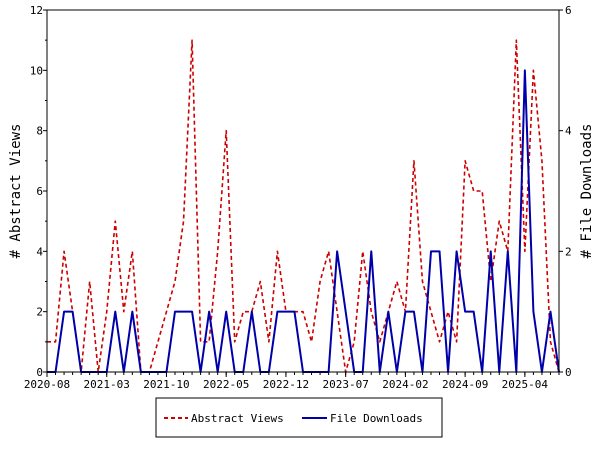  Describe the element at coordinates (568, 131) in the screenshot. I see `y-right-tick-label: 4` at that location.